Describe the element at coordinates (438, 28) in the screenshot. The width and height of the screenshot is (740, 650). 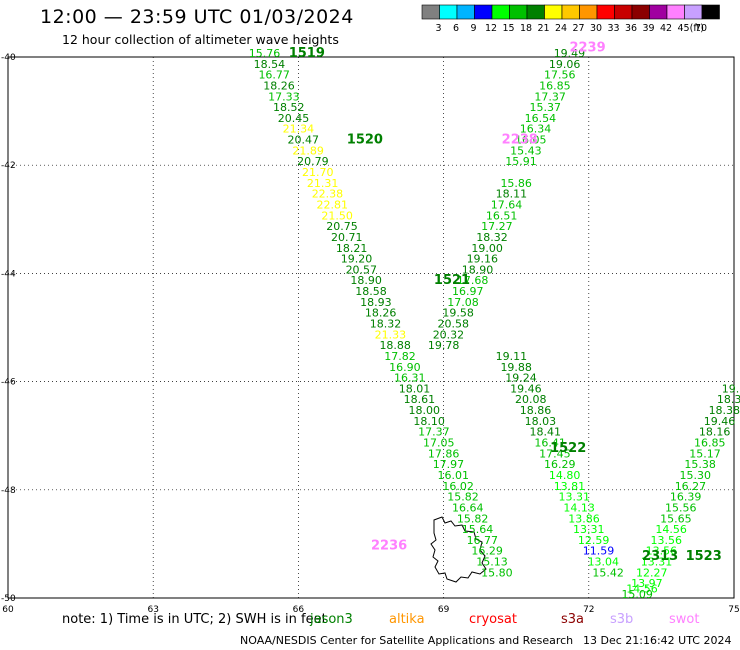
I see `legend-tick-label: 3` at that location.